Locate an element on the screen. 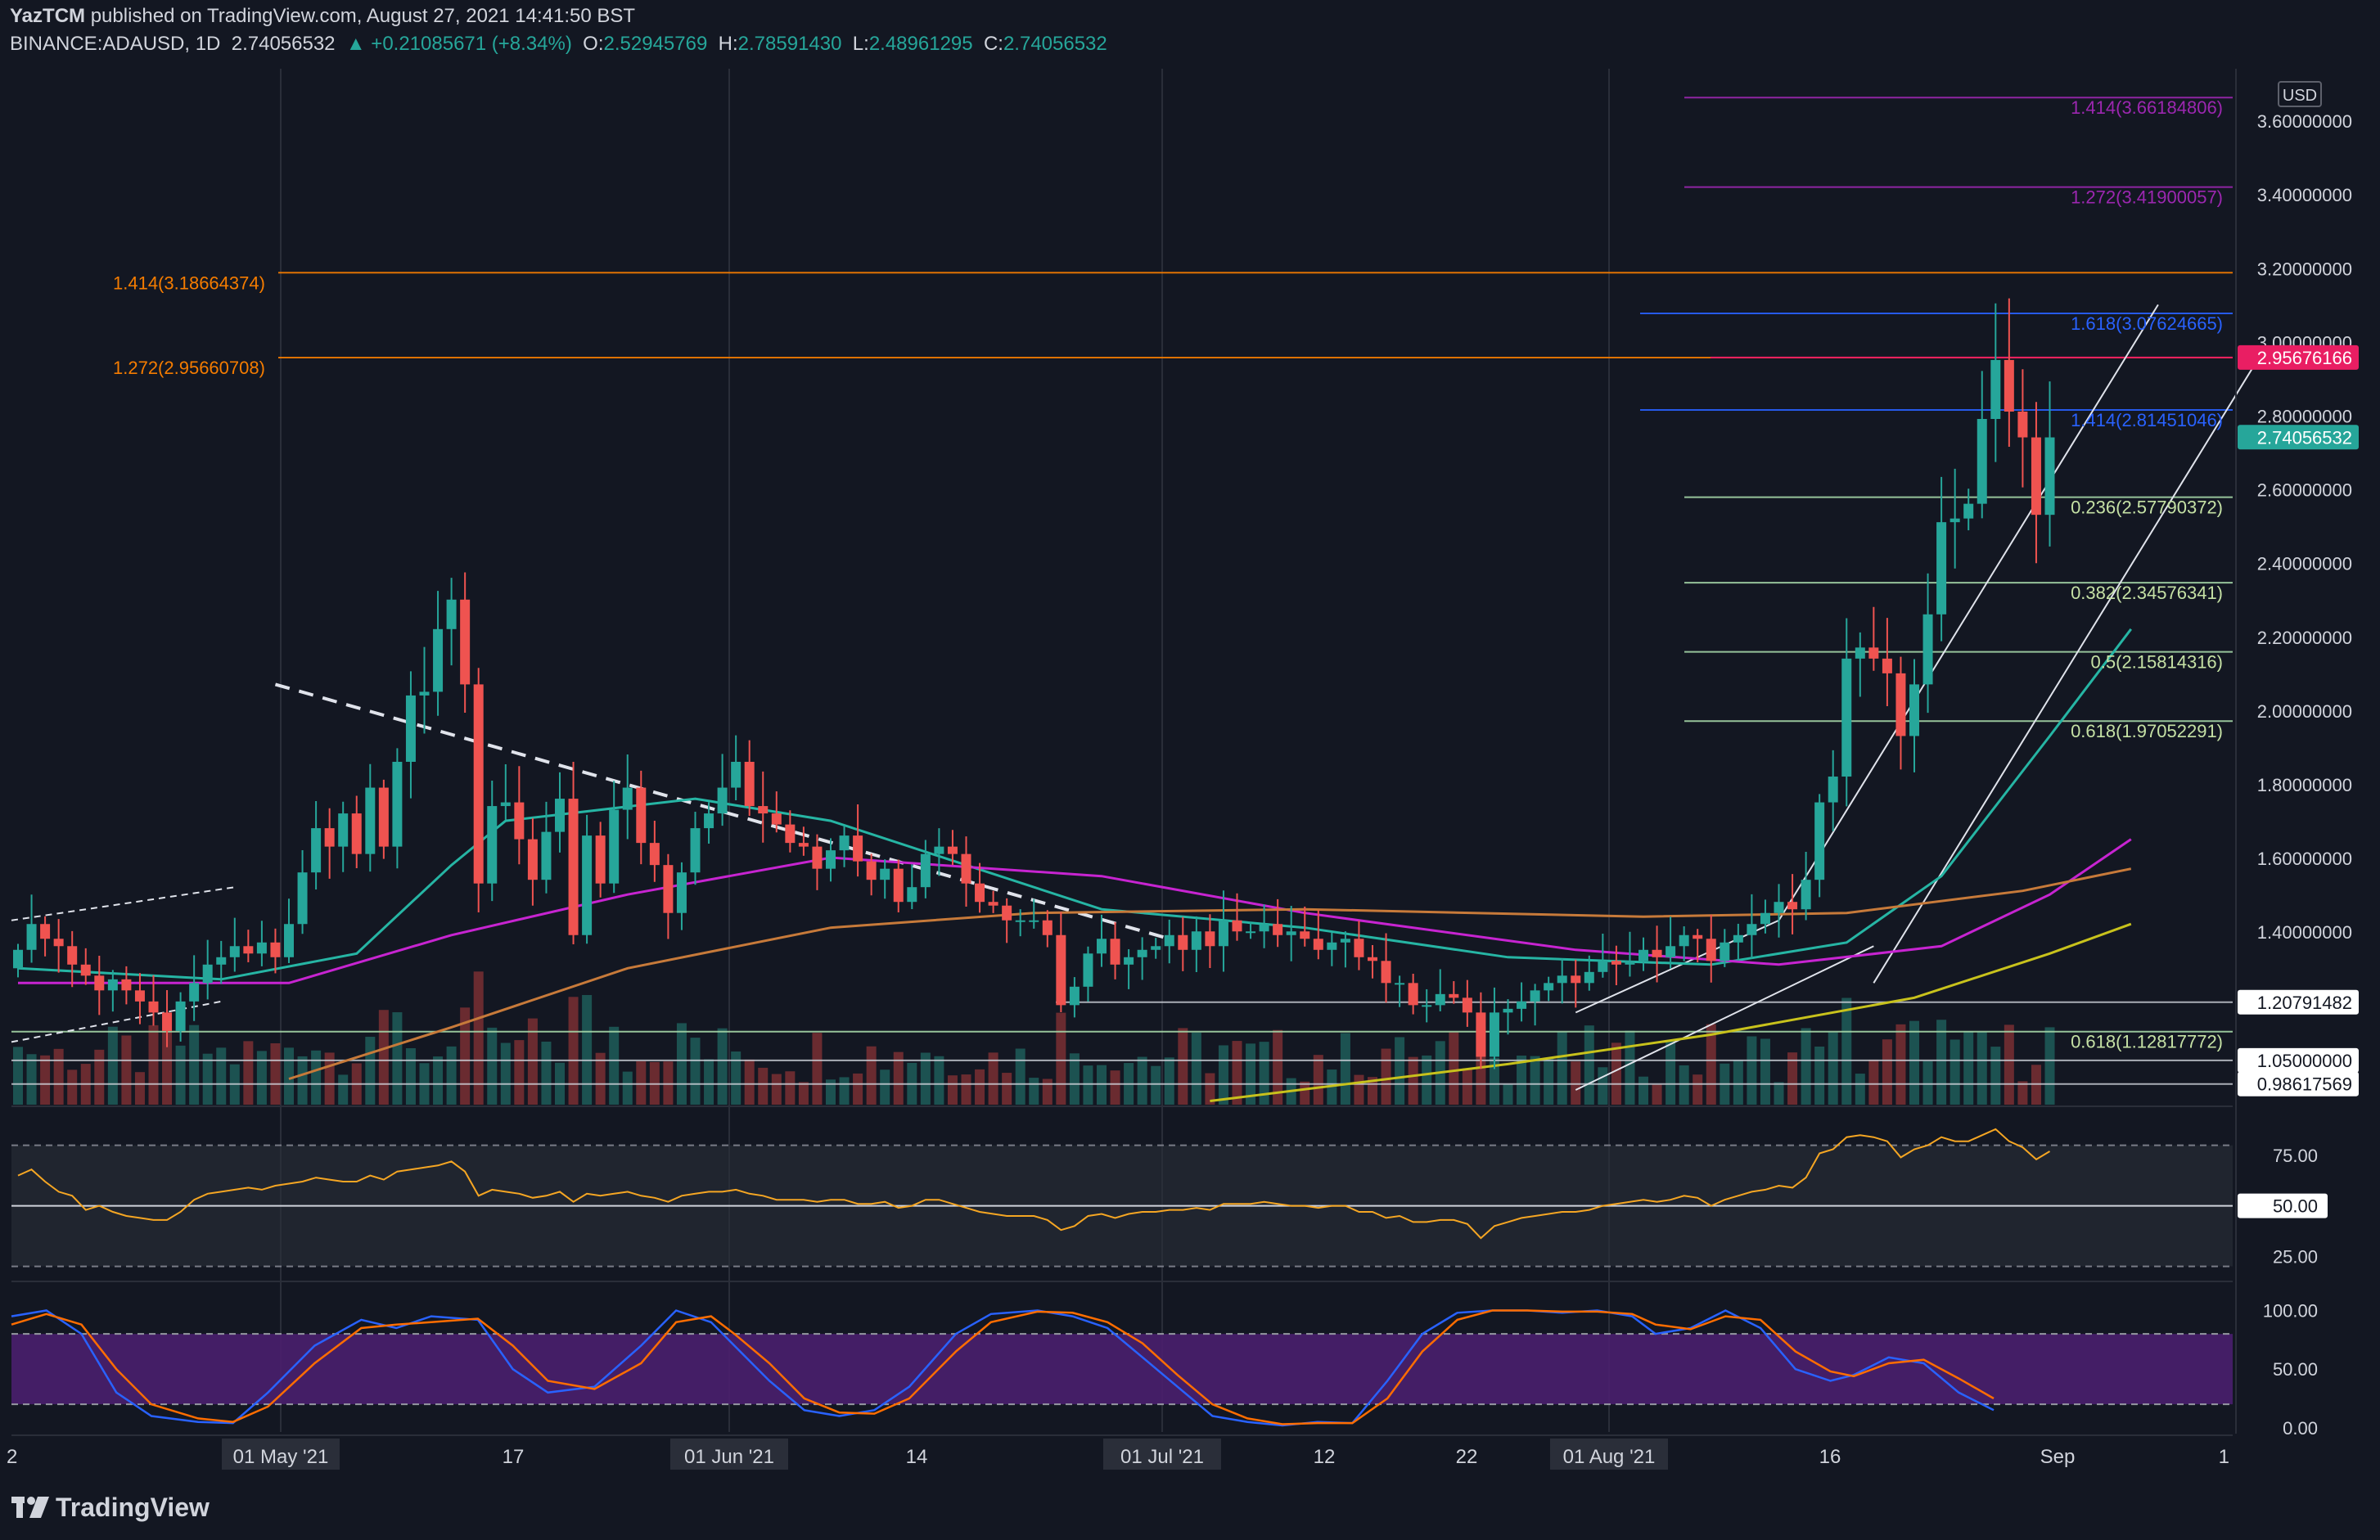 The width and height of the screenshot is (2380, 1540). symbol-name: BINANCE:ADAUSD, 1D is located at coordinates (115, 44).